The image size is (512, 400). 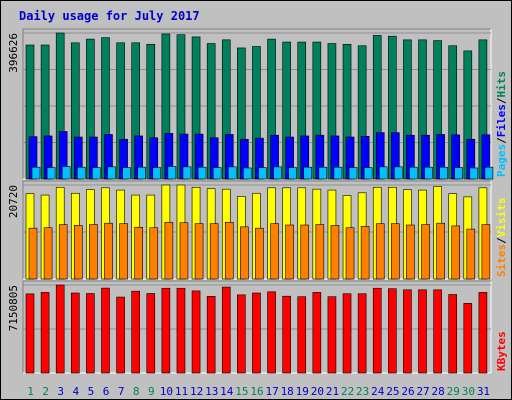 What do you see at coordinates (76, 391) in the screenshot?
I see `x-tick-label: 4` at bounding box center [76, 391].